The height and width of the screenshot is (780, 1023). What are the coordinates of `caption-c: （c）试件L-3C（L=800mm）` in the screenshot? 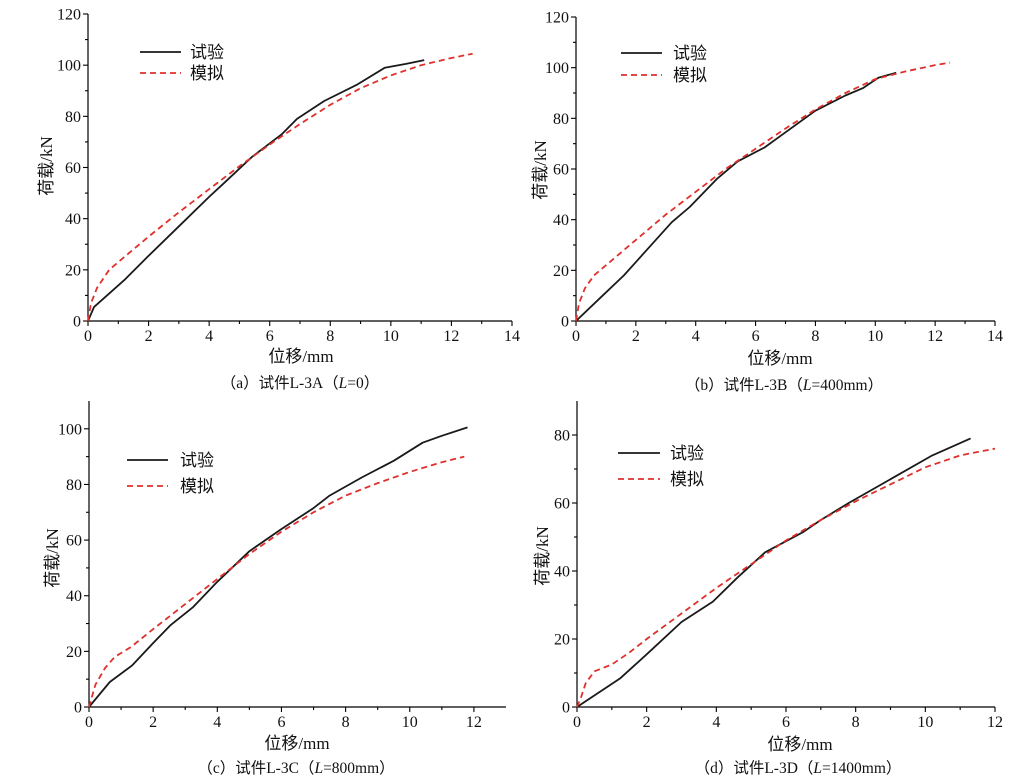 It's located at (295, 768).